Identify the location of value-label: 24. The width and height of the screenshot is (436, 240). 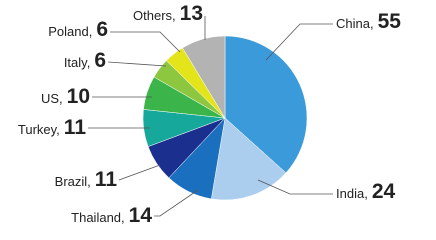
(384, 191).